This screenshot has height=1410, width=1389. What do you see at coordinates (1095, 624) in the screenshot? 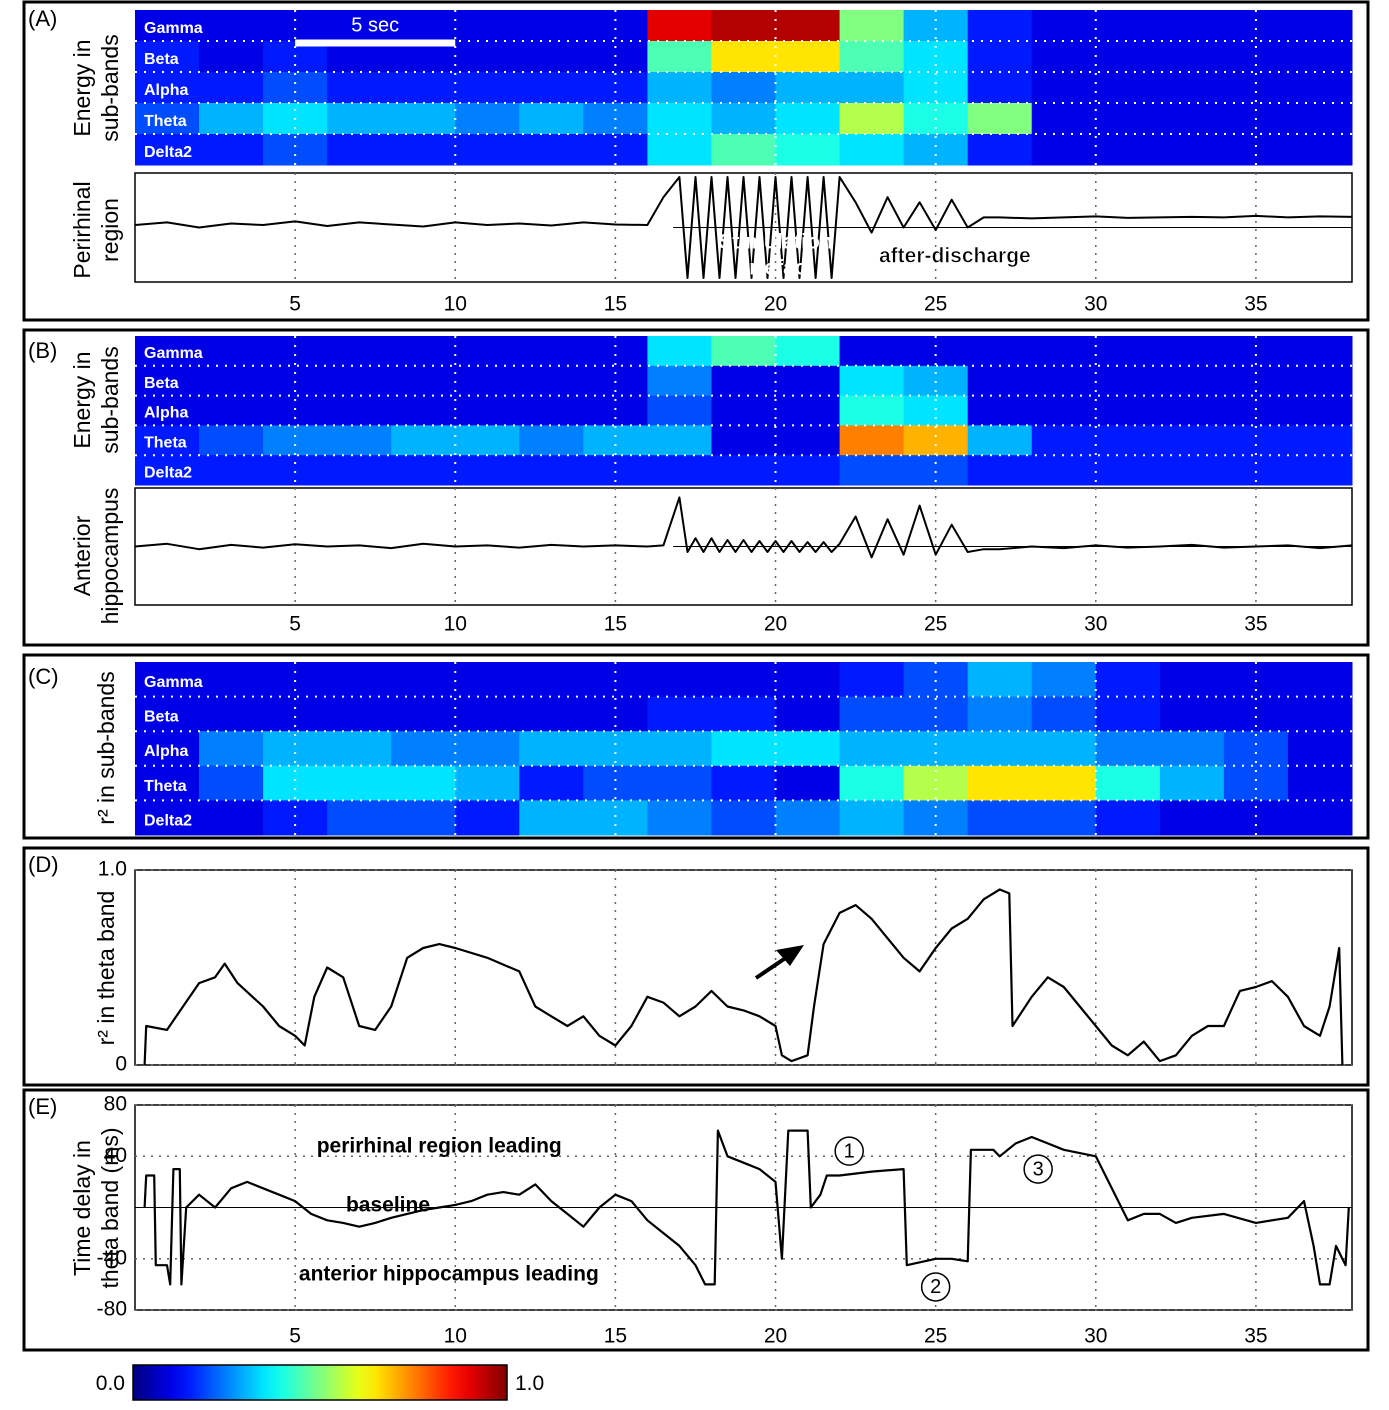
I see `x-tick-label: 30` at bounding box center [1095, 624].